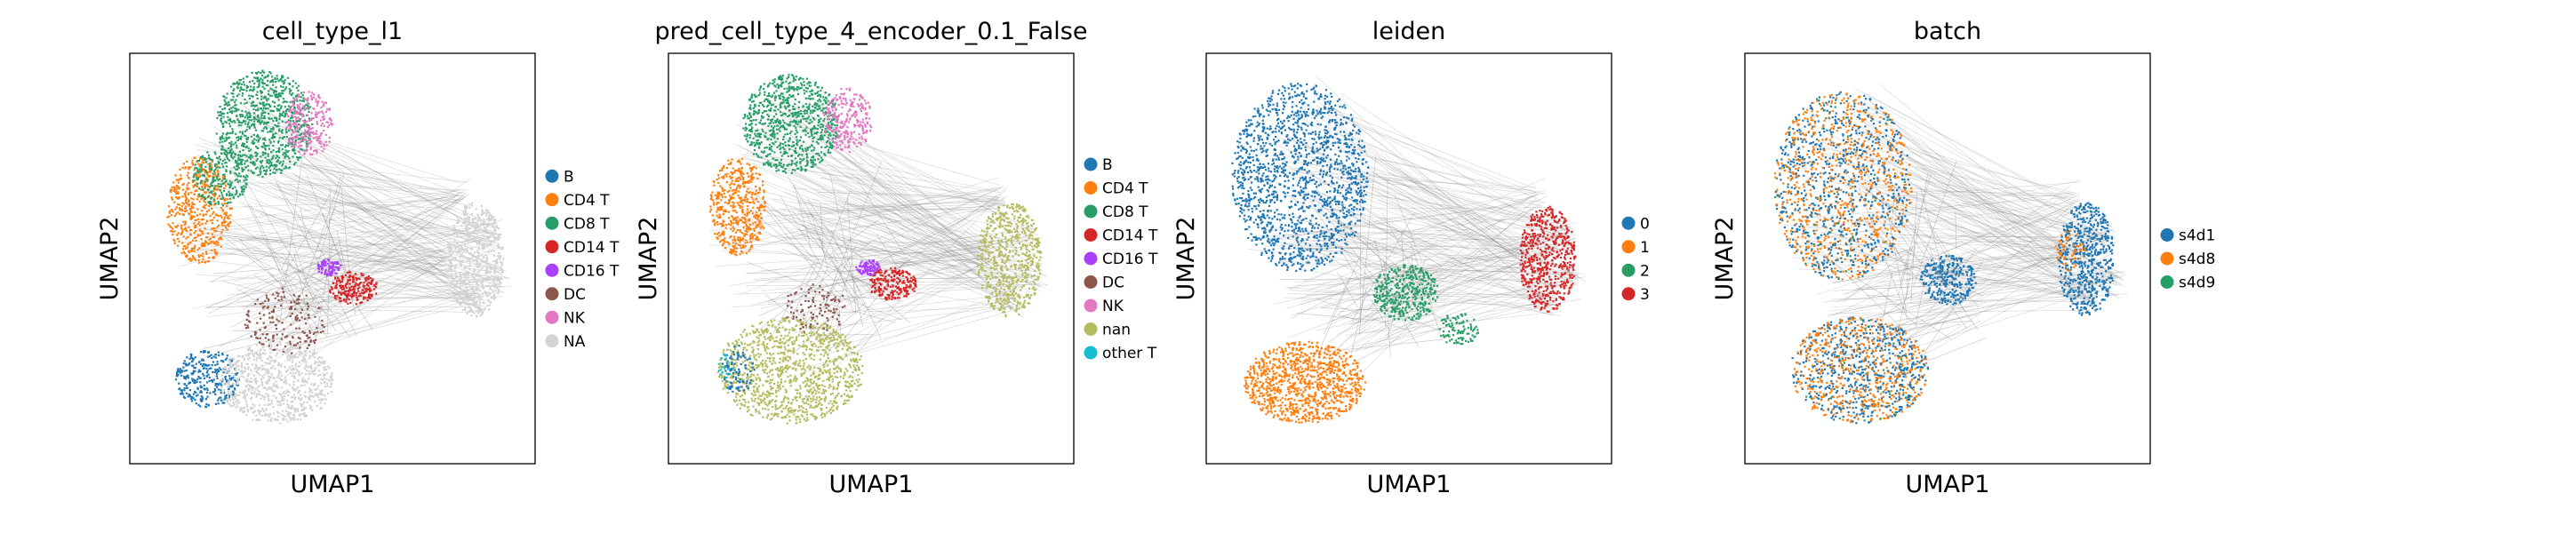 This screenshot has width=2576, height=533. What do you see at coordinates (2197, 236) in the screenshot?
I see `legend-label: s4d1` at bounding box center [2197, 236].